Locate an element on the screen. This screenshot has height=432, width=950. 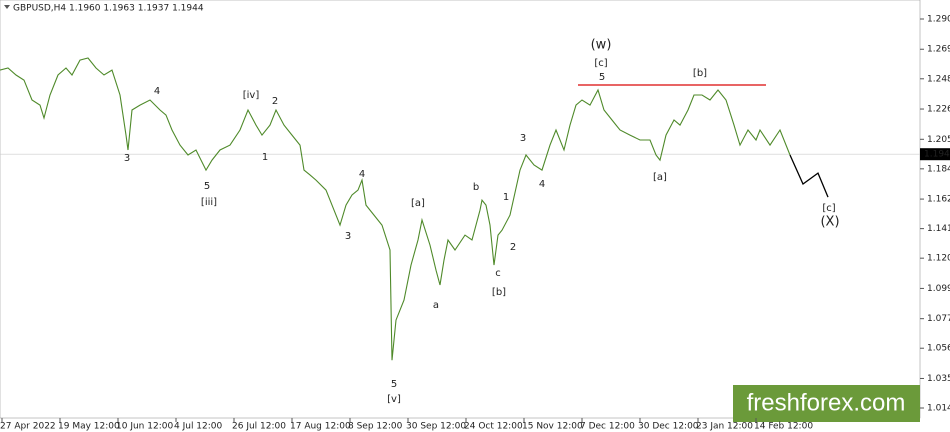
y-tick-label: 1.248 is located at coordinates (938, 79).